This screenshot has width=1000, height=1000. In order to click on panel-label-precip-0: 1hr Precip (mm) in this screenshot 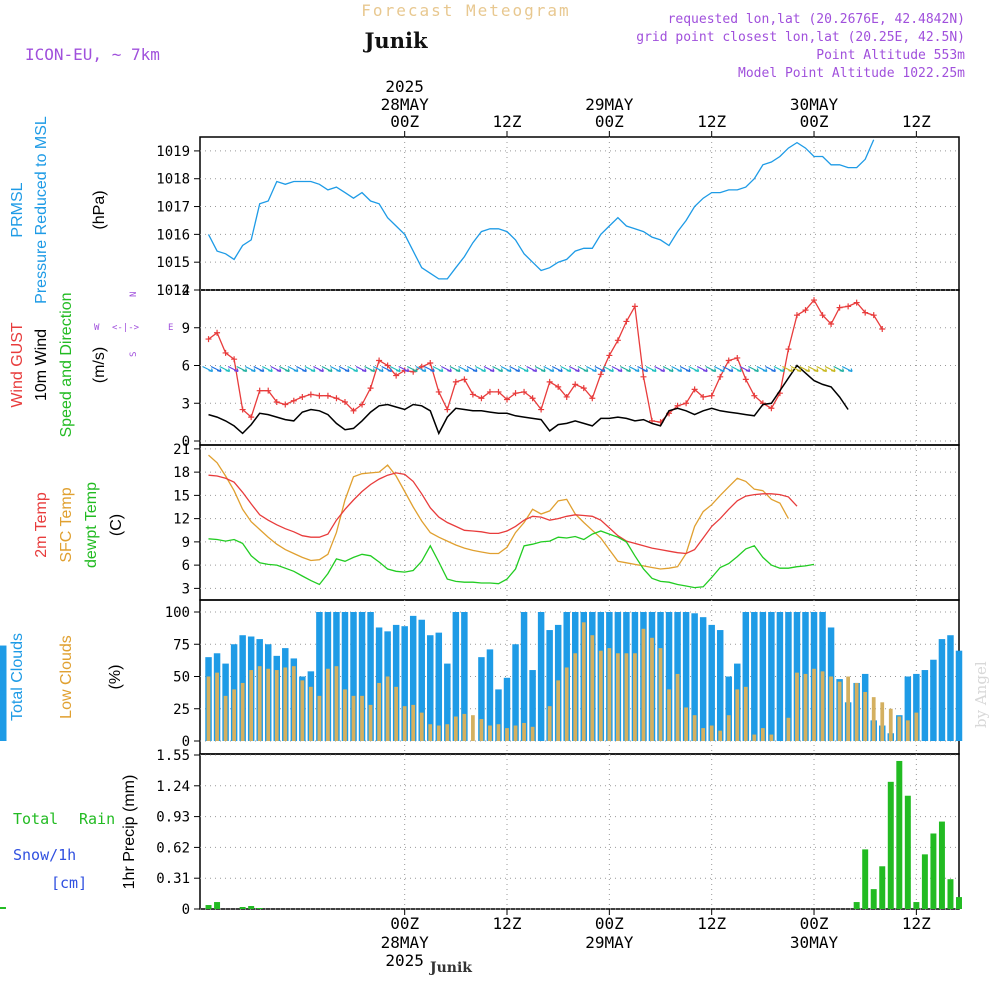, I will do `click(129, 832)`.